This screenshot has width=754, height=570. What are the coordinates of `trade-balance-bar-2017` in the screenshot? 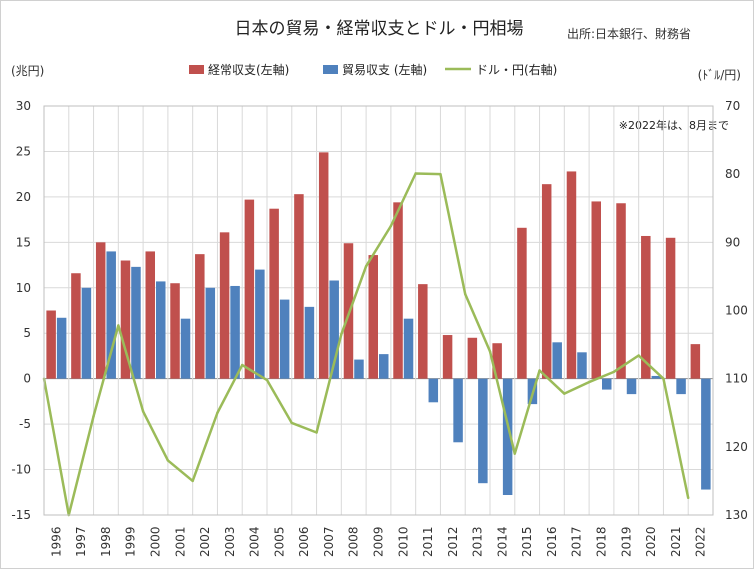 It's located at (582, 365).